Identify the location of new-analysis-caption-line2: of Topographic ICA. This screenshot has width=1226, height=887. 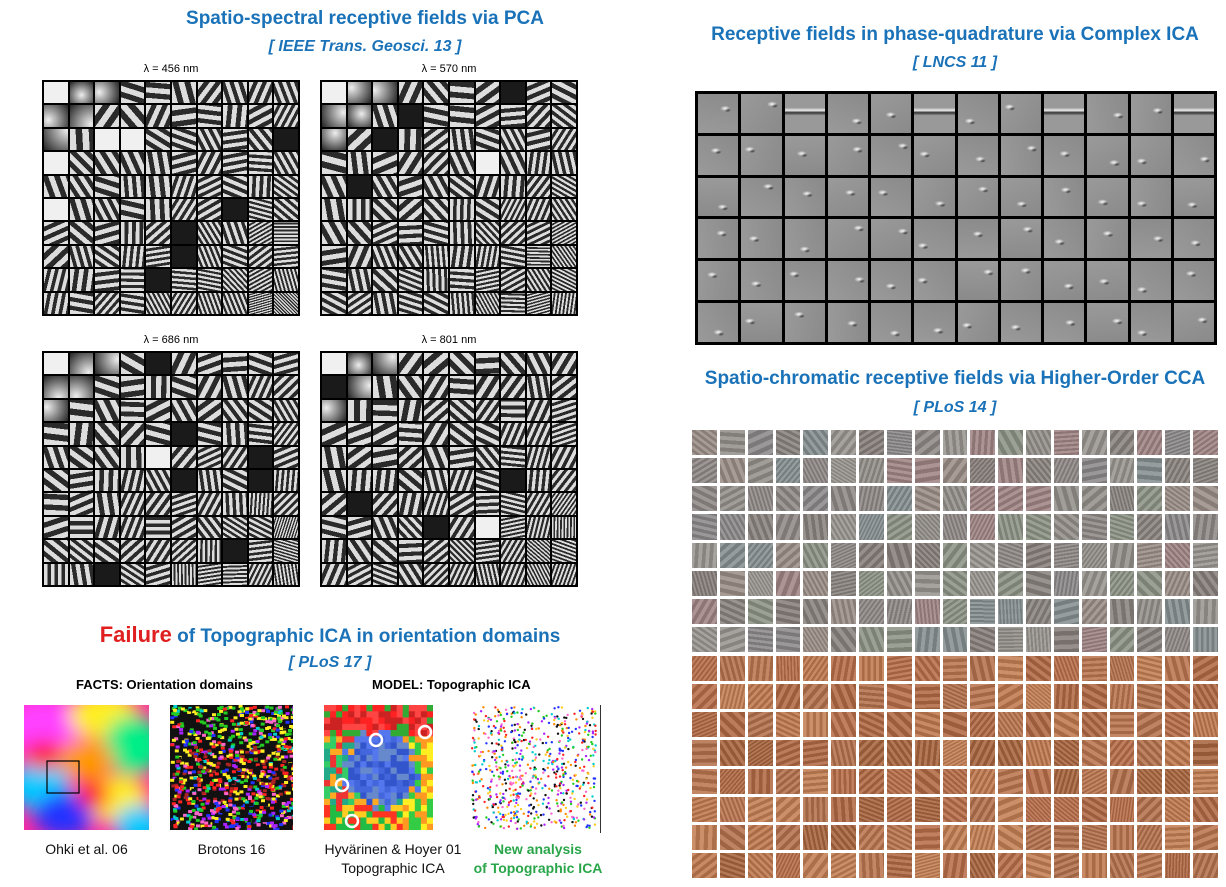
(538, 868).